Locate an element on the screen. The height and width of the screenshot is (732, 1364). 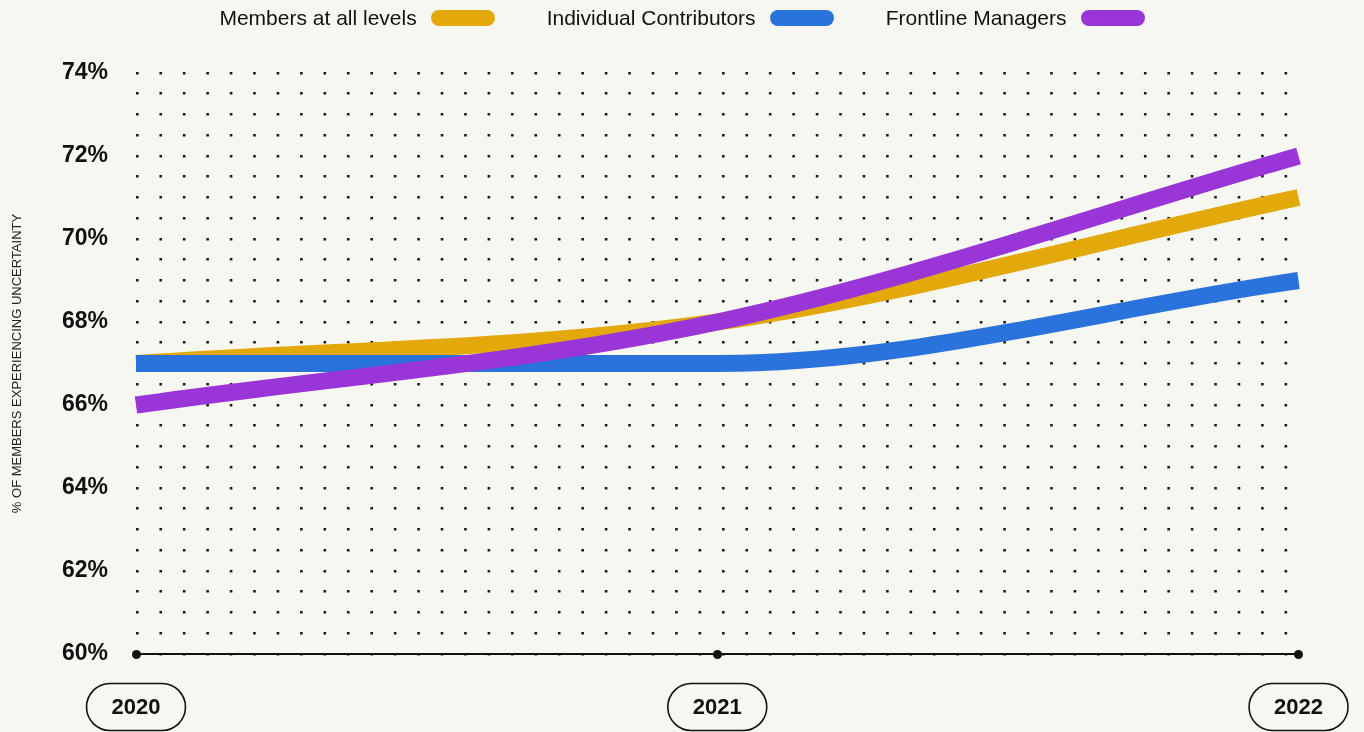
y-tick-label: 62% is located at coordinates (84, 569).